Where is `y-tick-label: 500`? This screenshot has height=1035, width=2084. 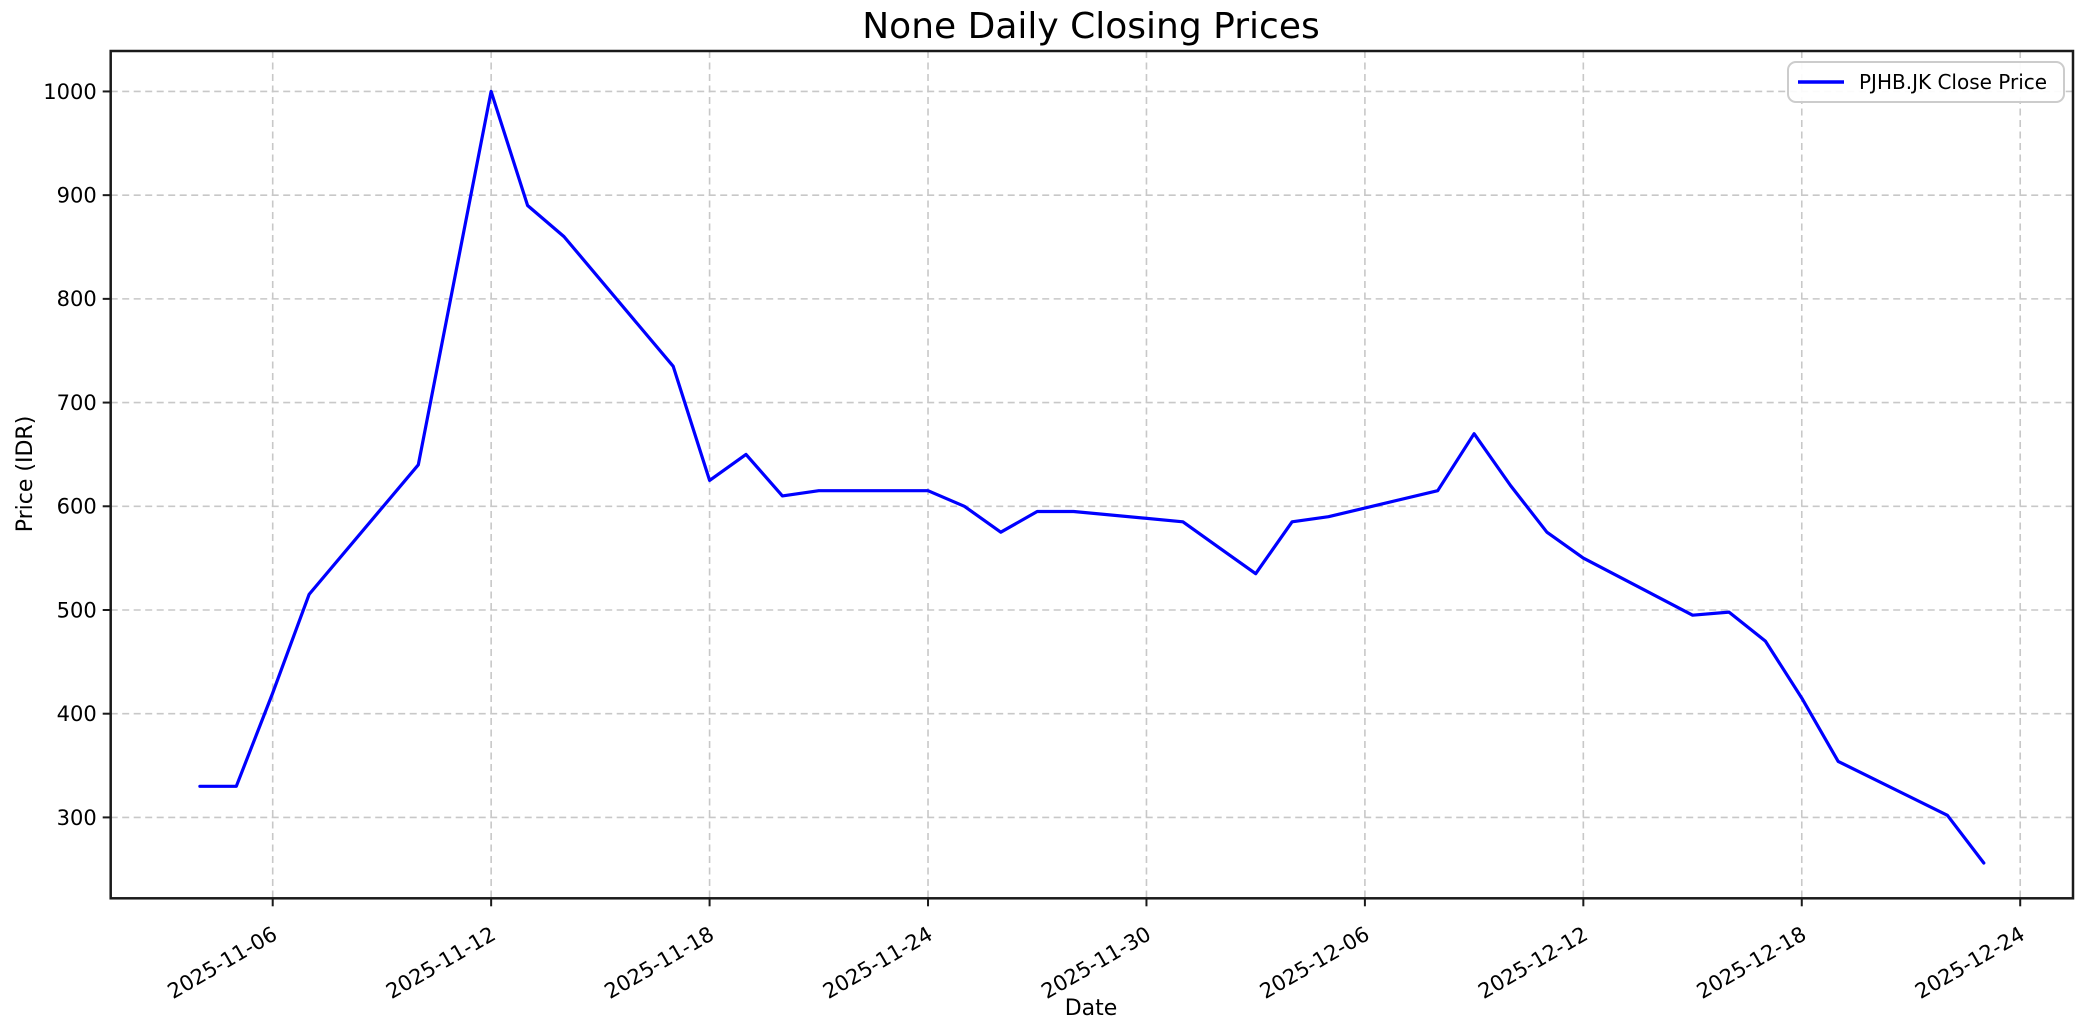
y-tick-label: 500 is located at coordinates (77, 610).